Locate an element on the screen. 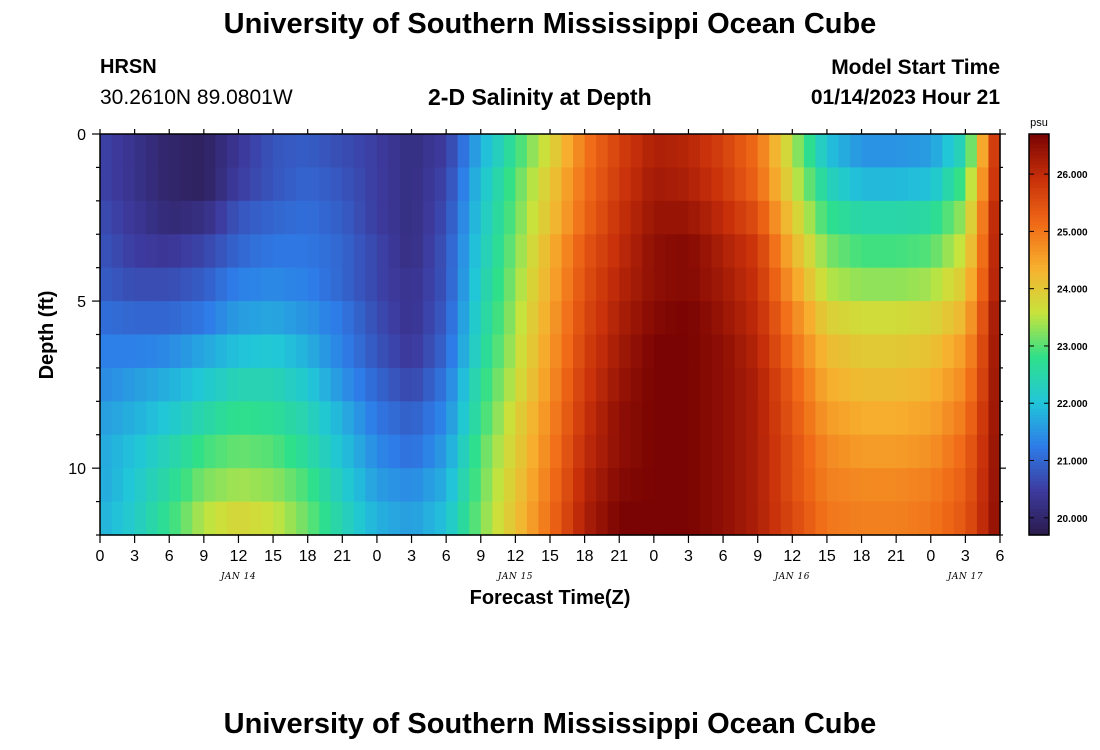  colorbar-tick-label: 23.000 is located at coordinates (1072, 347).